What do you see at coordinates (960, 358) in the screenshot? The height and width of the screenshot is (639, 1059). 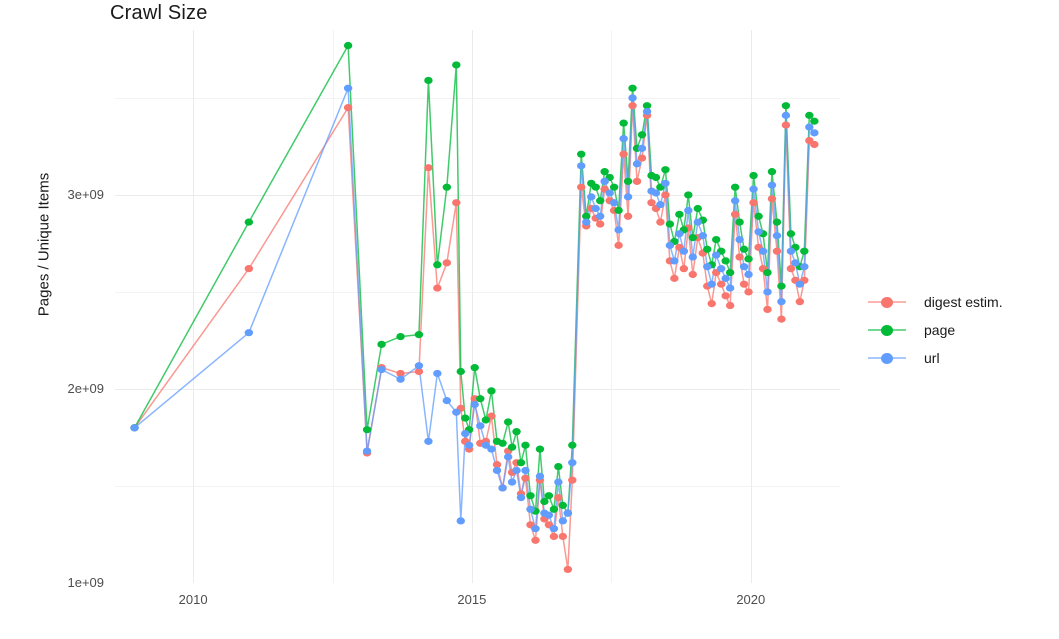 I see `legend-item-url: url` at bounding box center [960, 358].